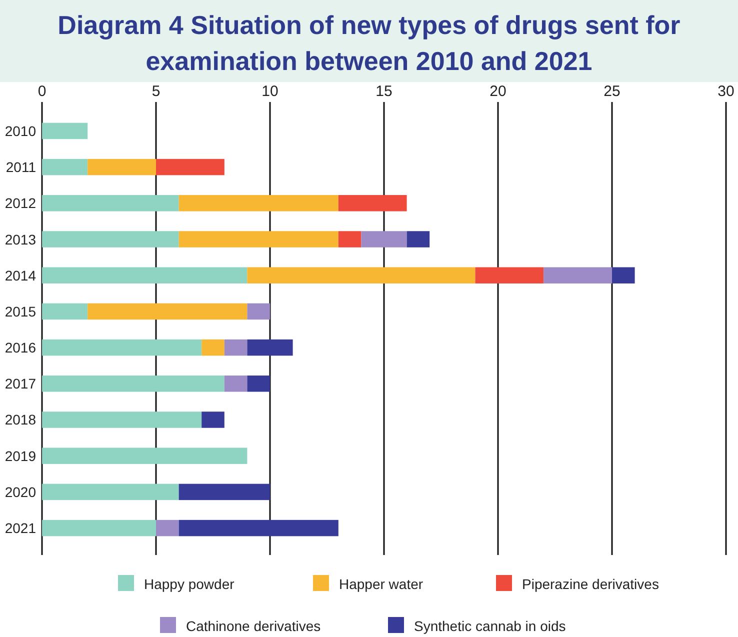 This screenshot has width=738, height=637. Describe the element at coordinates (20, 384) in the screenshot. I see `y-tick-label: 2017` at that location.